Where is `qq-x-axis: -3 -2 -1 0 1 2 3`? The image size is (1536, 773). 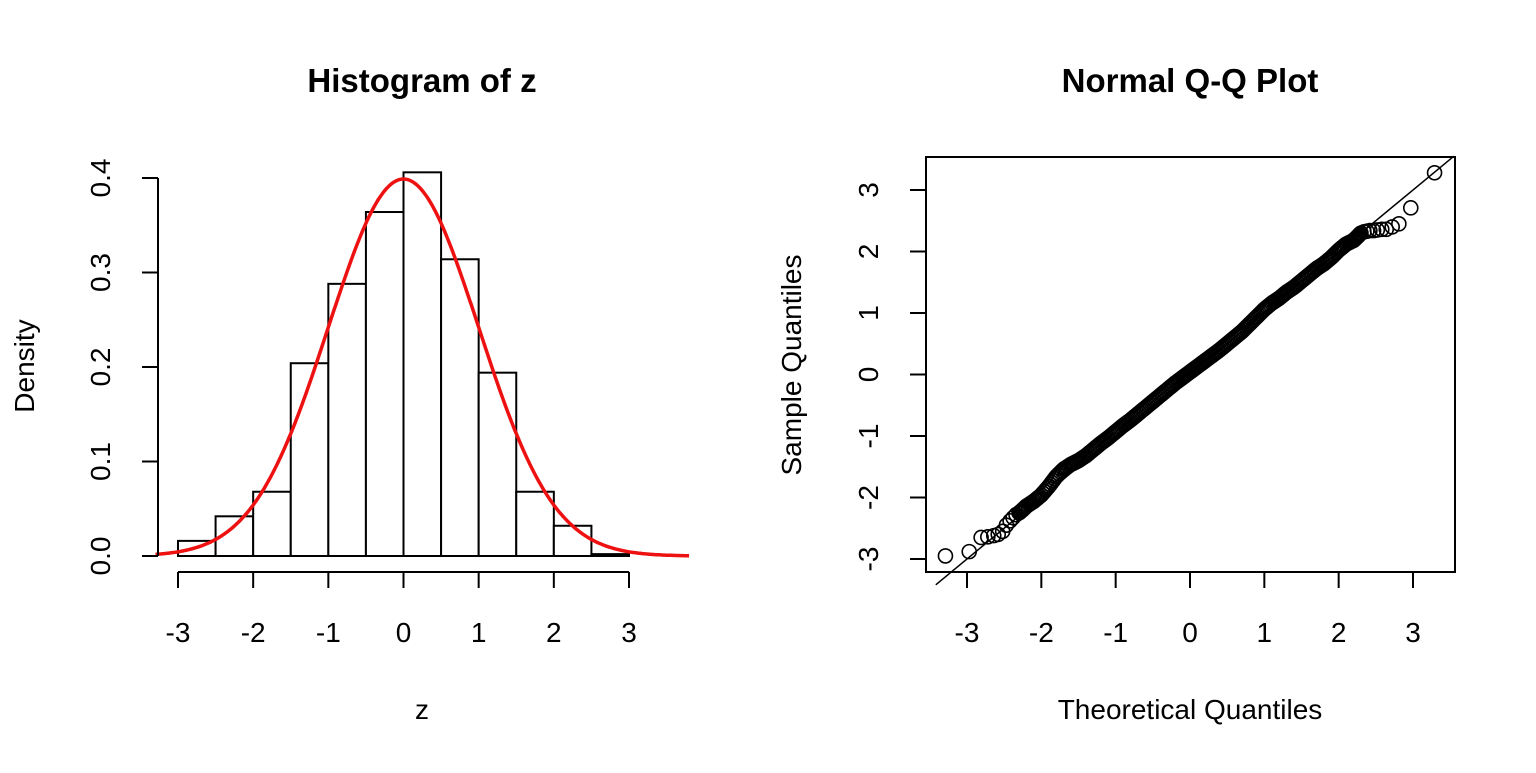
qq-x-axis: -3 -2 -1 0 1 2 3 is located at coordinates (1188, 609).